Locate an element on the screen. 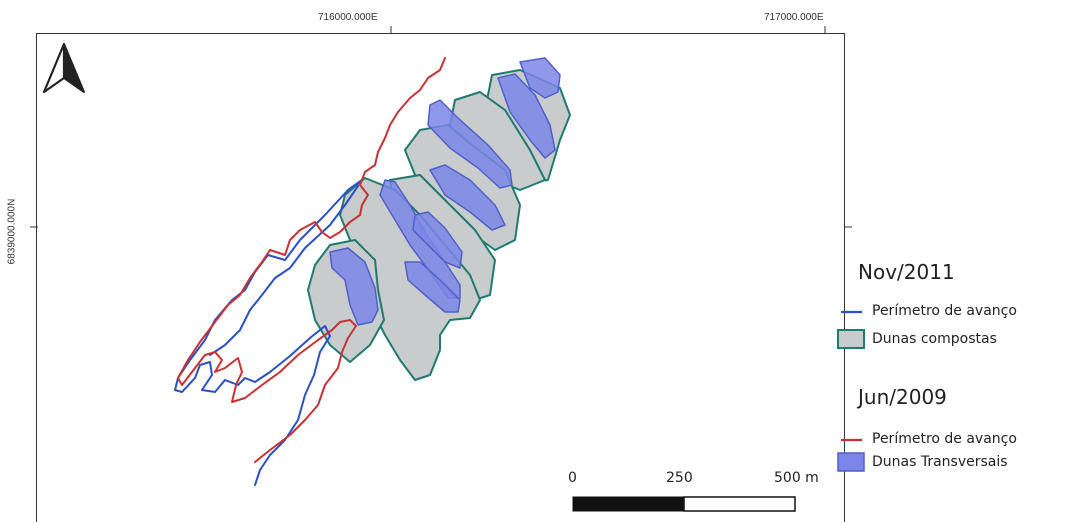  perimeter-line-blue is located at coordinates (284, 270).